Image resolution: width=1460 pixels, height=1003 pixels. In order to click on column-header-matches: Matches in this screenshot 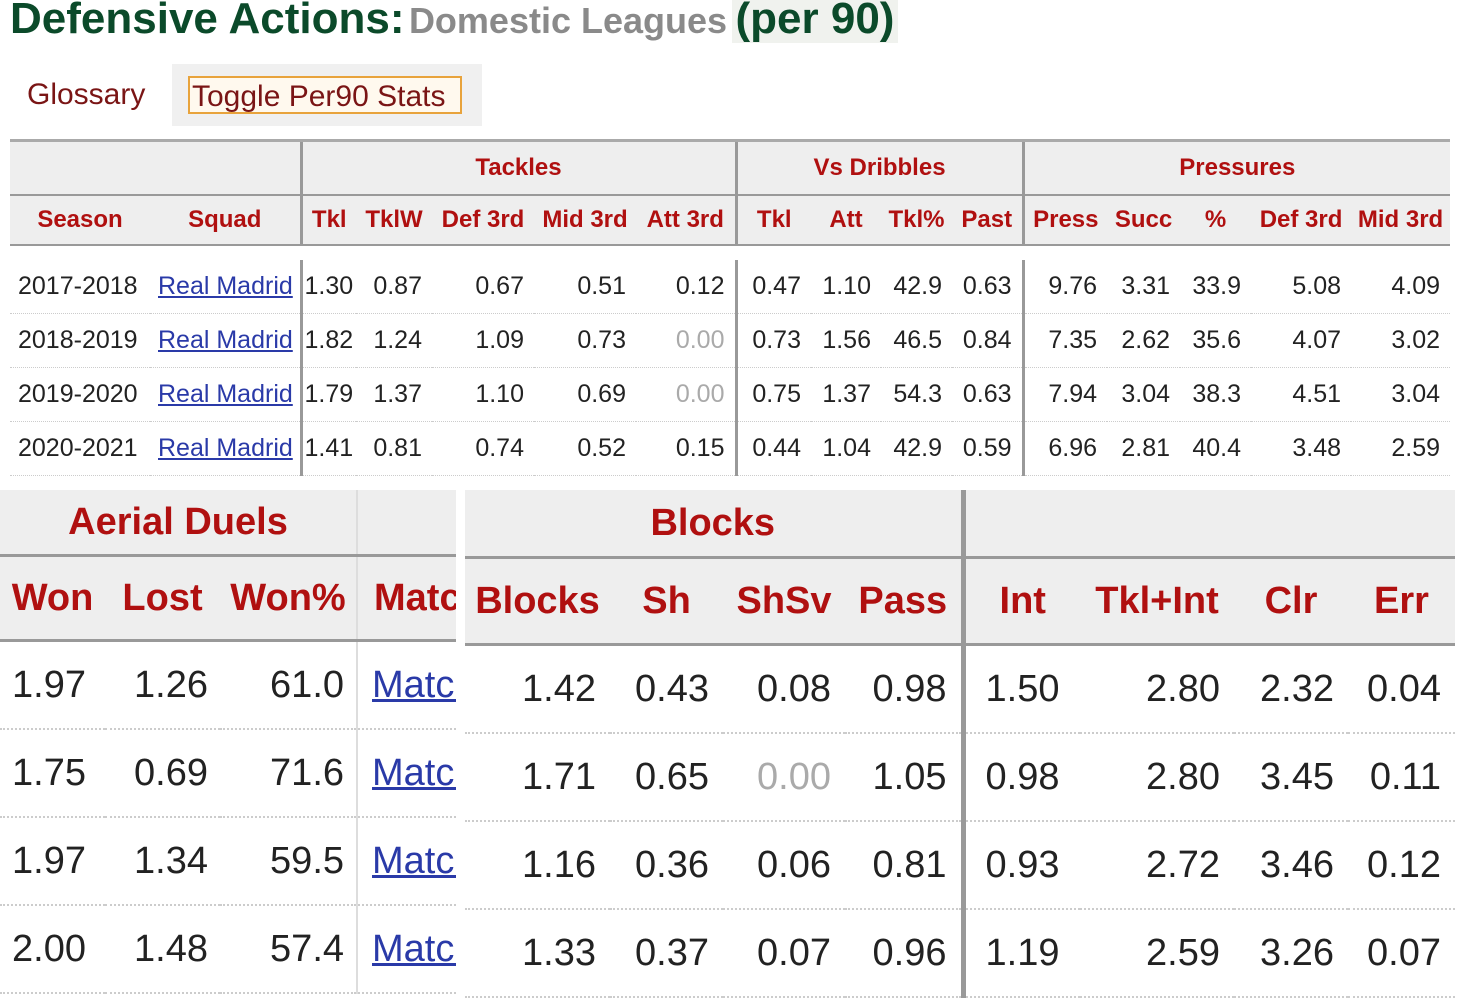, I will do `click(406, 598)`.